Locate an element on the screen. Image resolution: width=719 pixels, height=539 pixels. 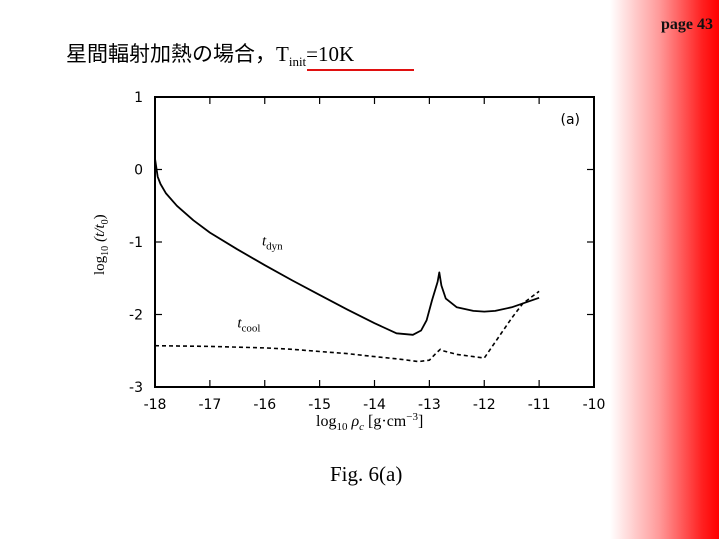
title-symbol: T is located at coordinates (282, 54).